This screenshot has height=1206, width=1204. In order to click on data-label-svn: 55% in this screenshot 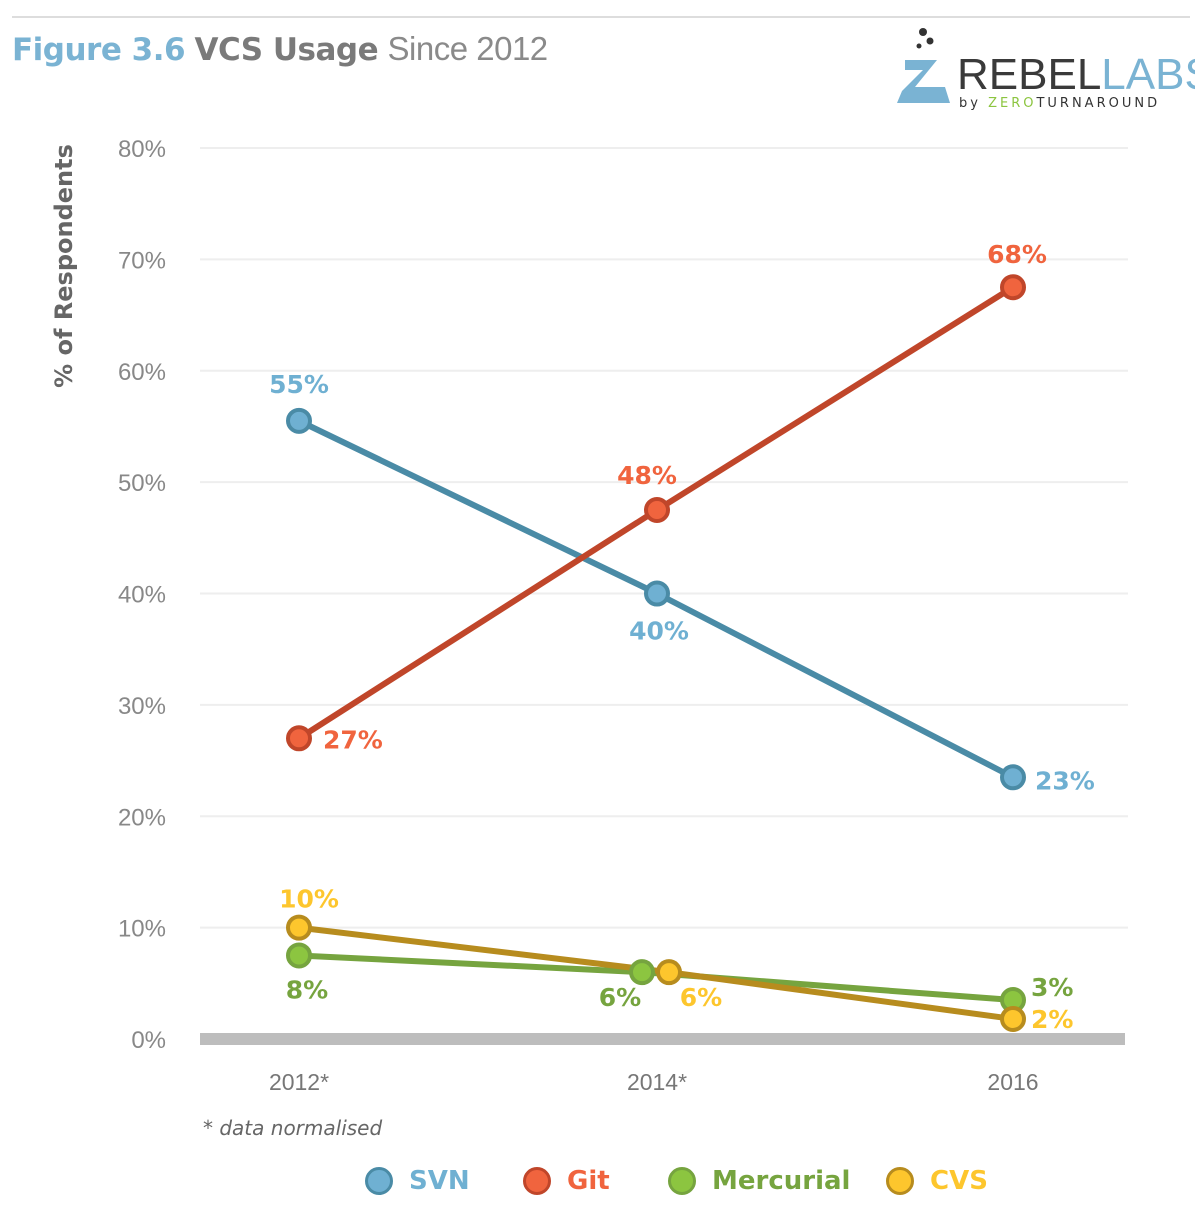, I will do `click(299, 384)`.